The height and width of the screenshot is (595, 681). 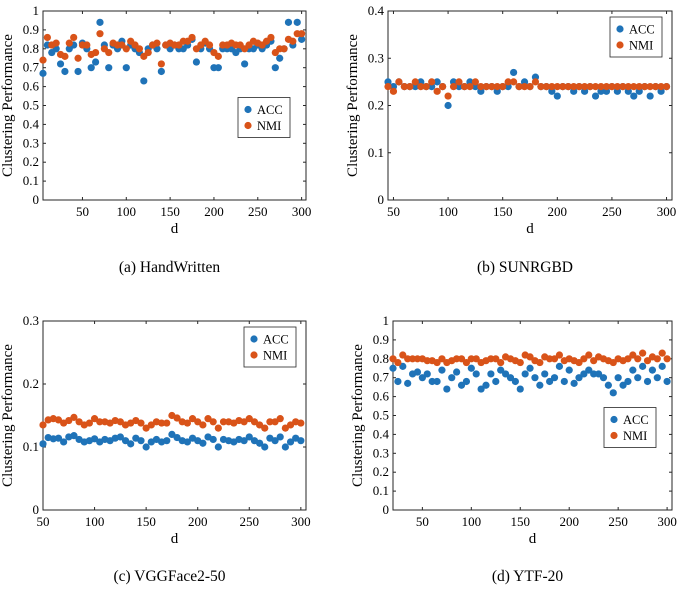 I want to click on legend: ACC NMI, so click(x=630, y=427).